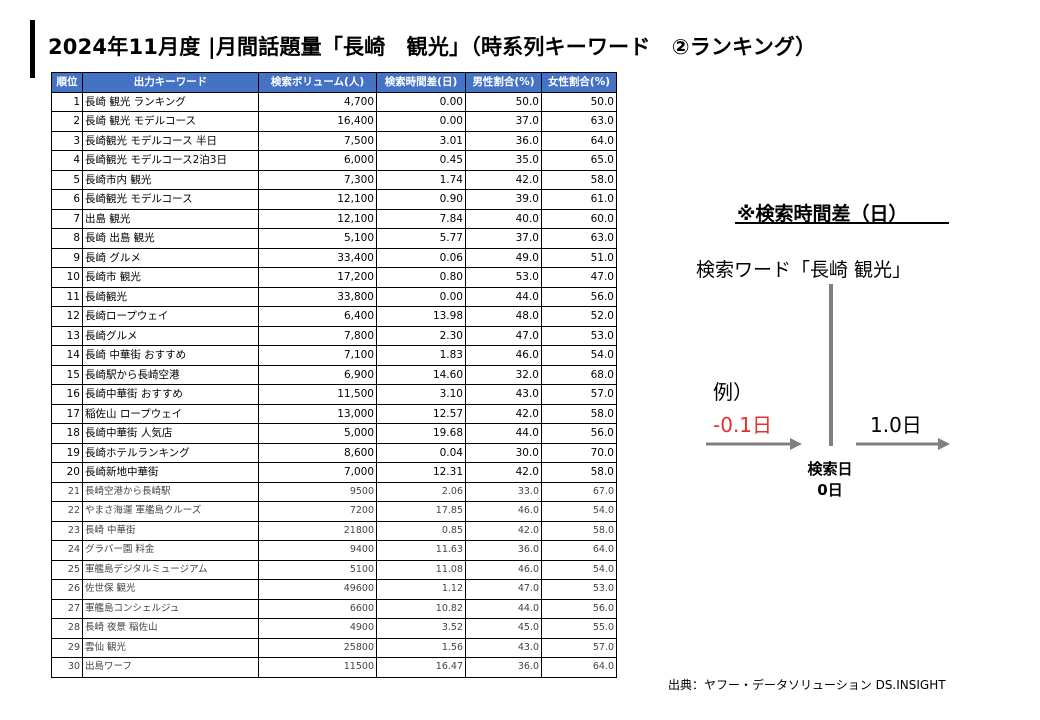  Describe the element at coordinates (503, 199) in the screenshot. I see `male-ratio-cell: 39.0` at that location.